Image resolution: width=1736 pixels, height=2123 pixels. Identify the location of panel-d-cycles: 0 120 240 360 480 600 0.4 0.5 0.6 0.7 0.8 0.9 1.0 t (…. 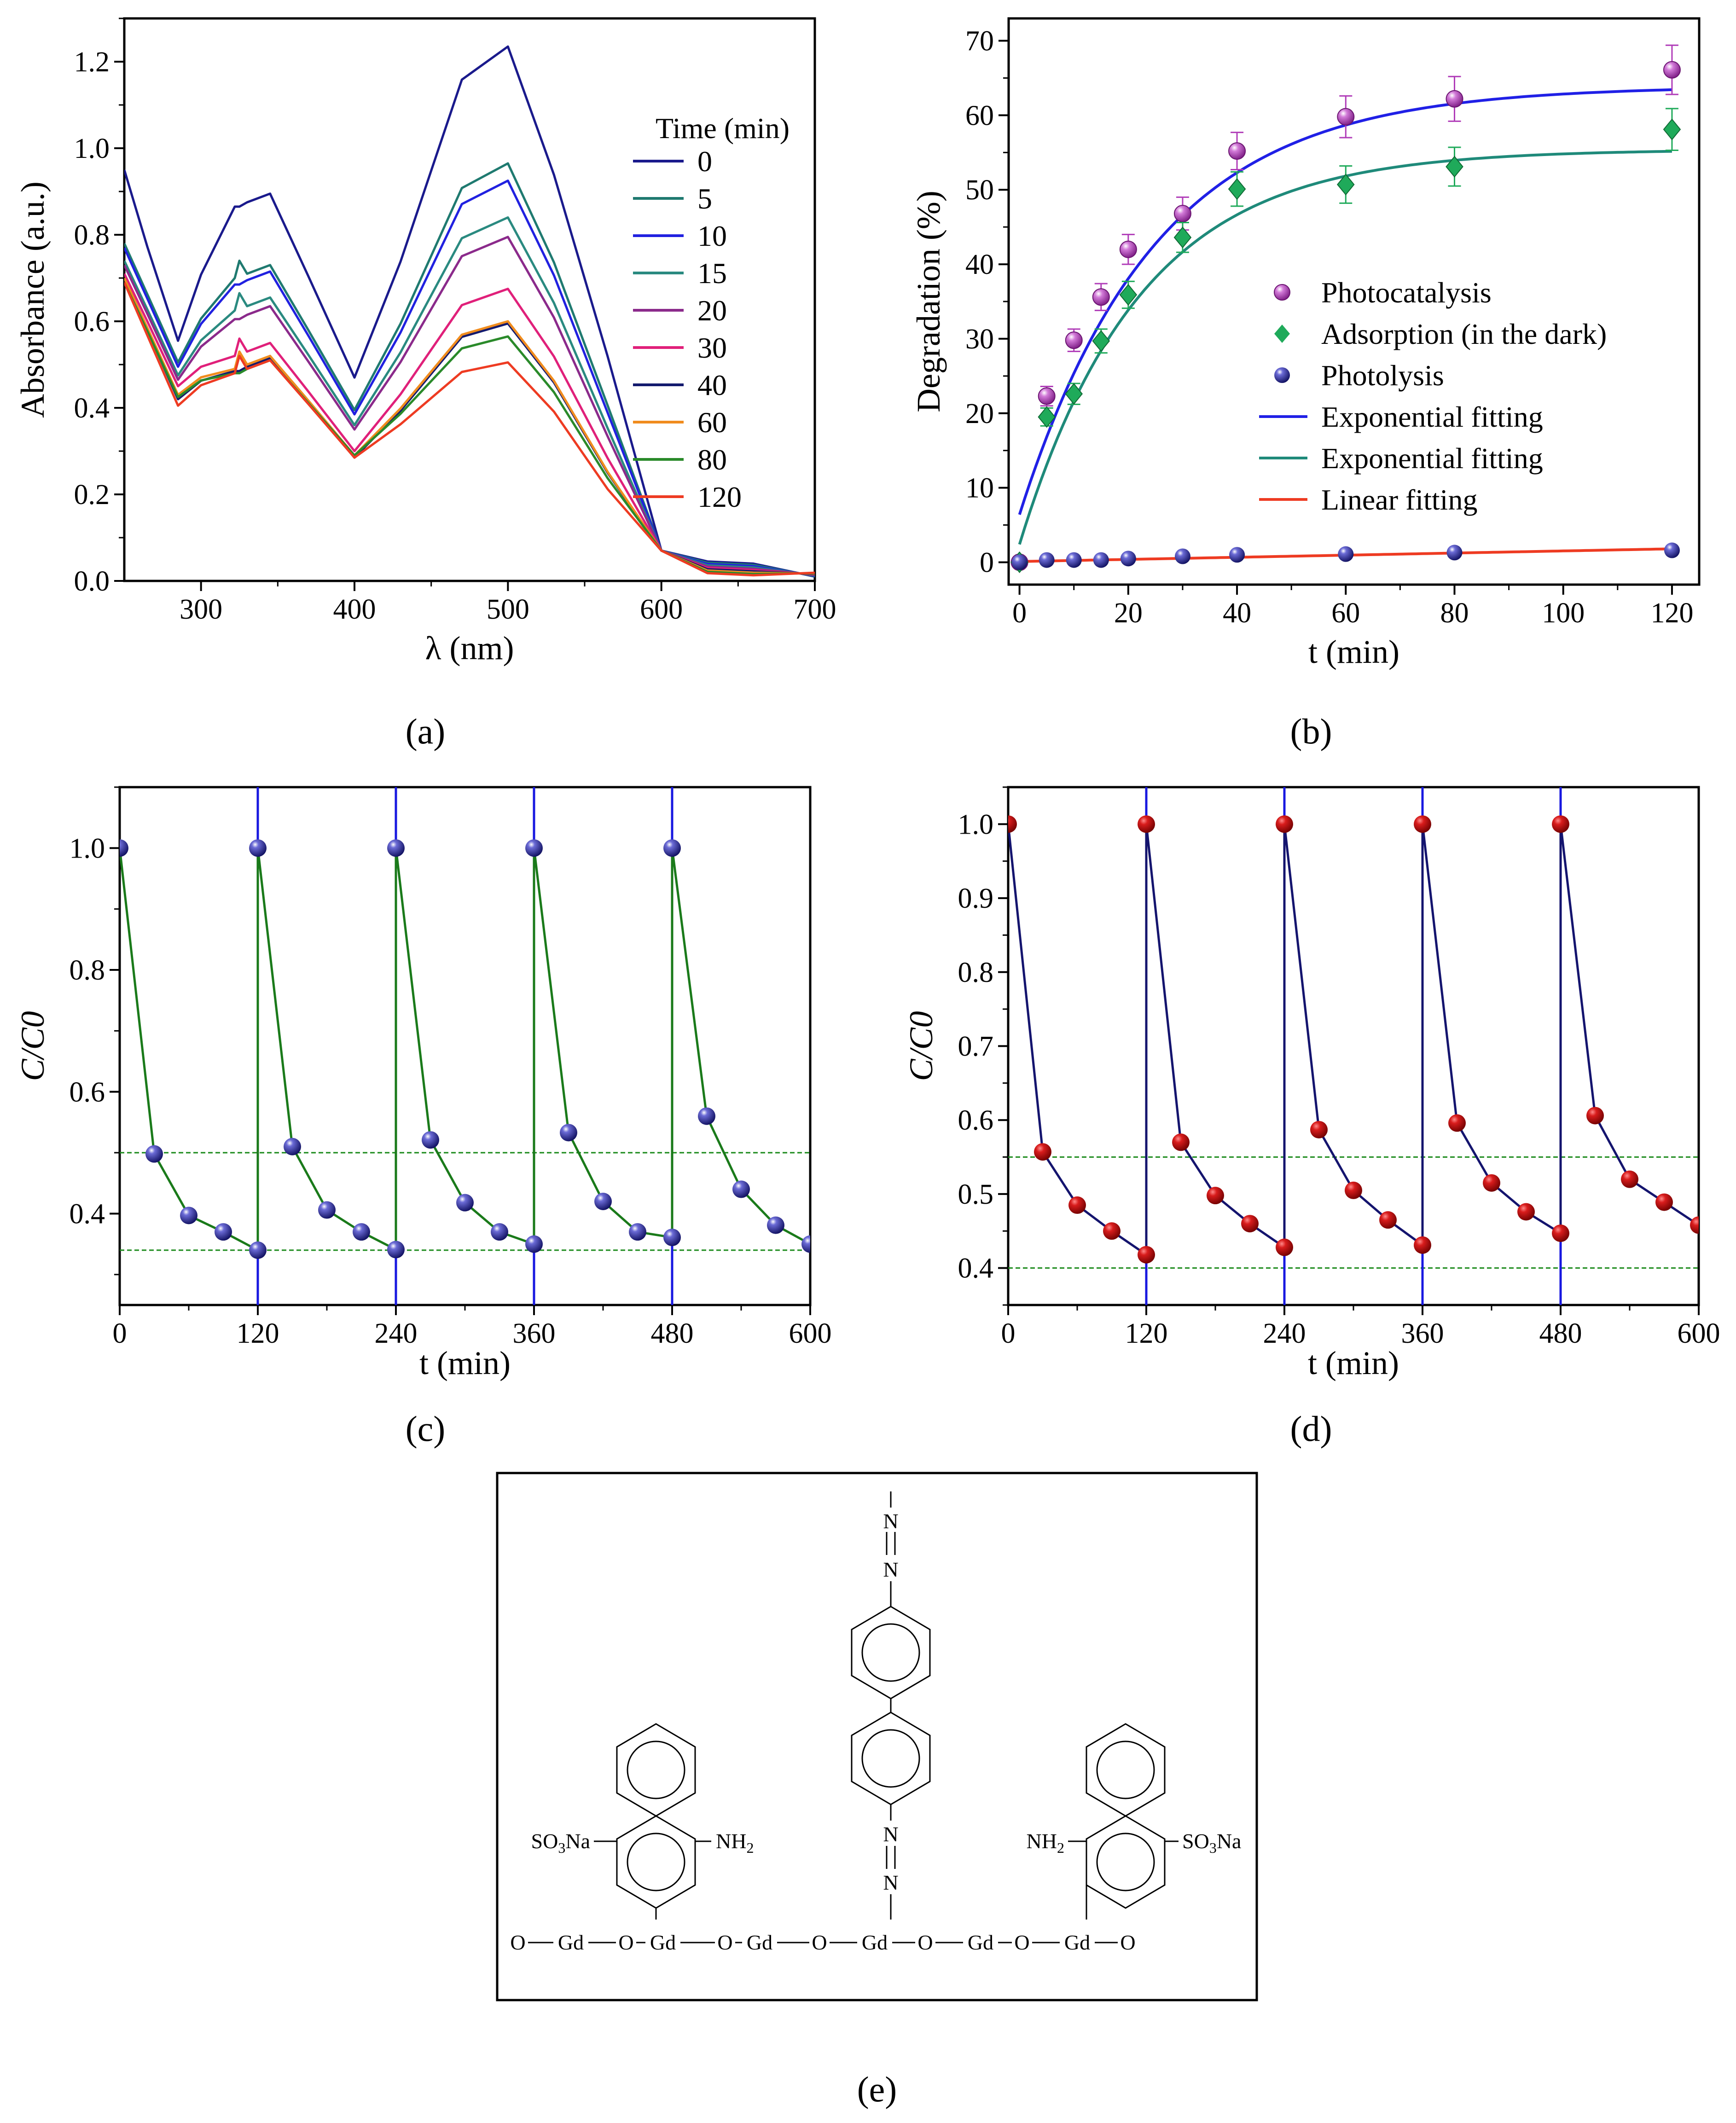
(1311, 1083).